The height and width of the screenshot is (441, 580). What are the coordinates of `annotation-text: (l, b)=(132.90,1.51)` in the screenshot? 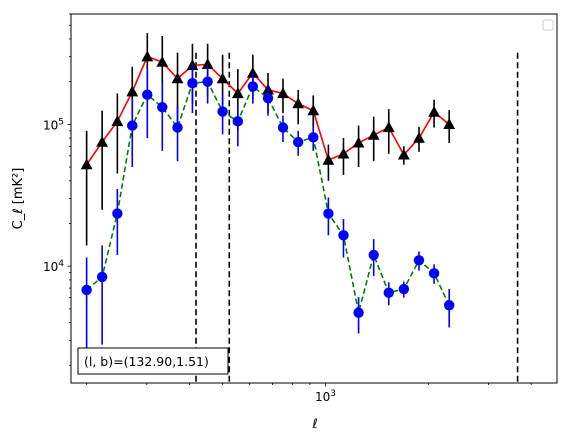 It's located at (146, 361).